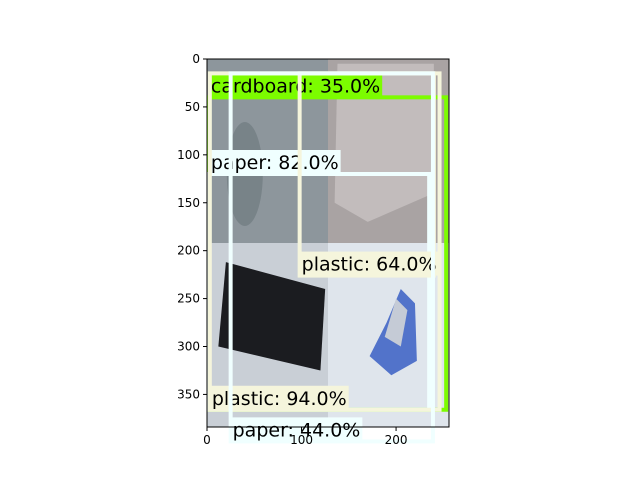 The height and width of the screenshot is (480, 640). What do you see at coordinates (301, 440) in the screenshot?
I see `x-tick-label-100: 100` at bounding box center [301, 440].